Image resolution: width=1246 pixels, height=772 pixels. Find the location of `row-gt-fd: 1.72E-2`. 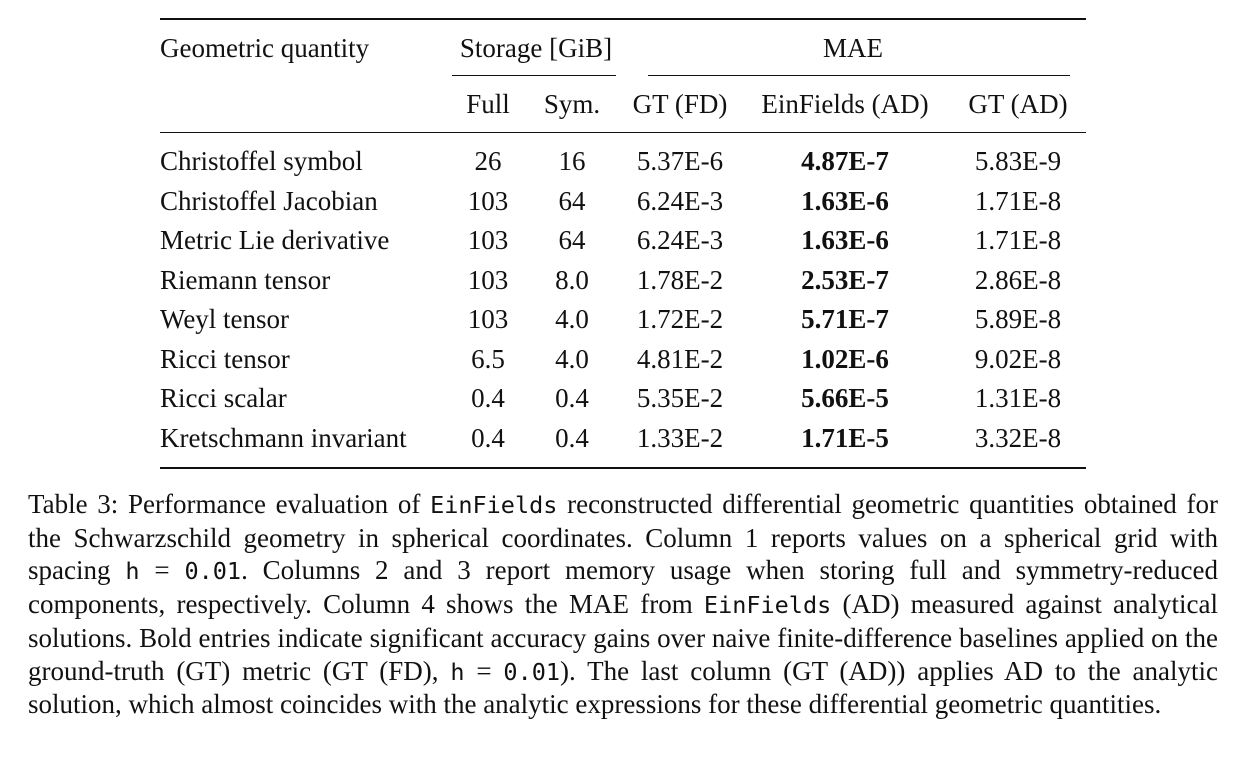

row-gt-fd: 1.72E-2 is located at coordinates (680, 319).